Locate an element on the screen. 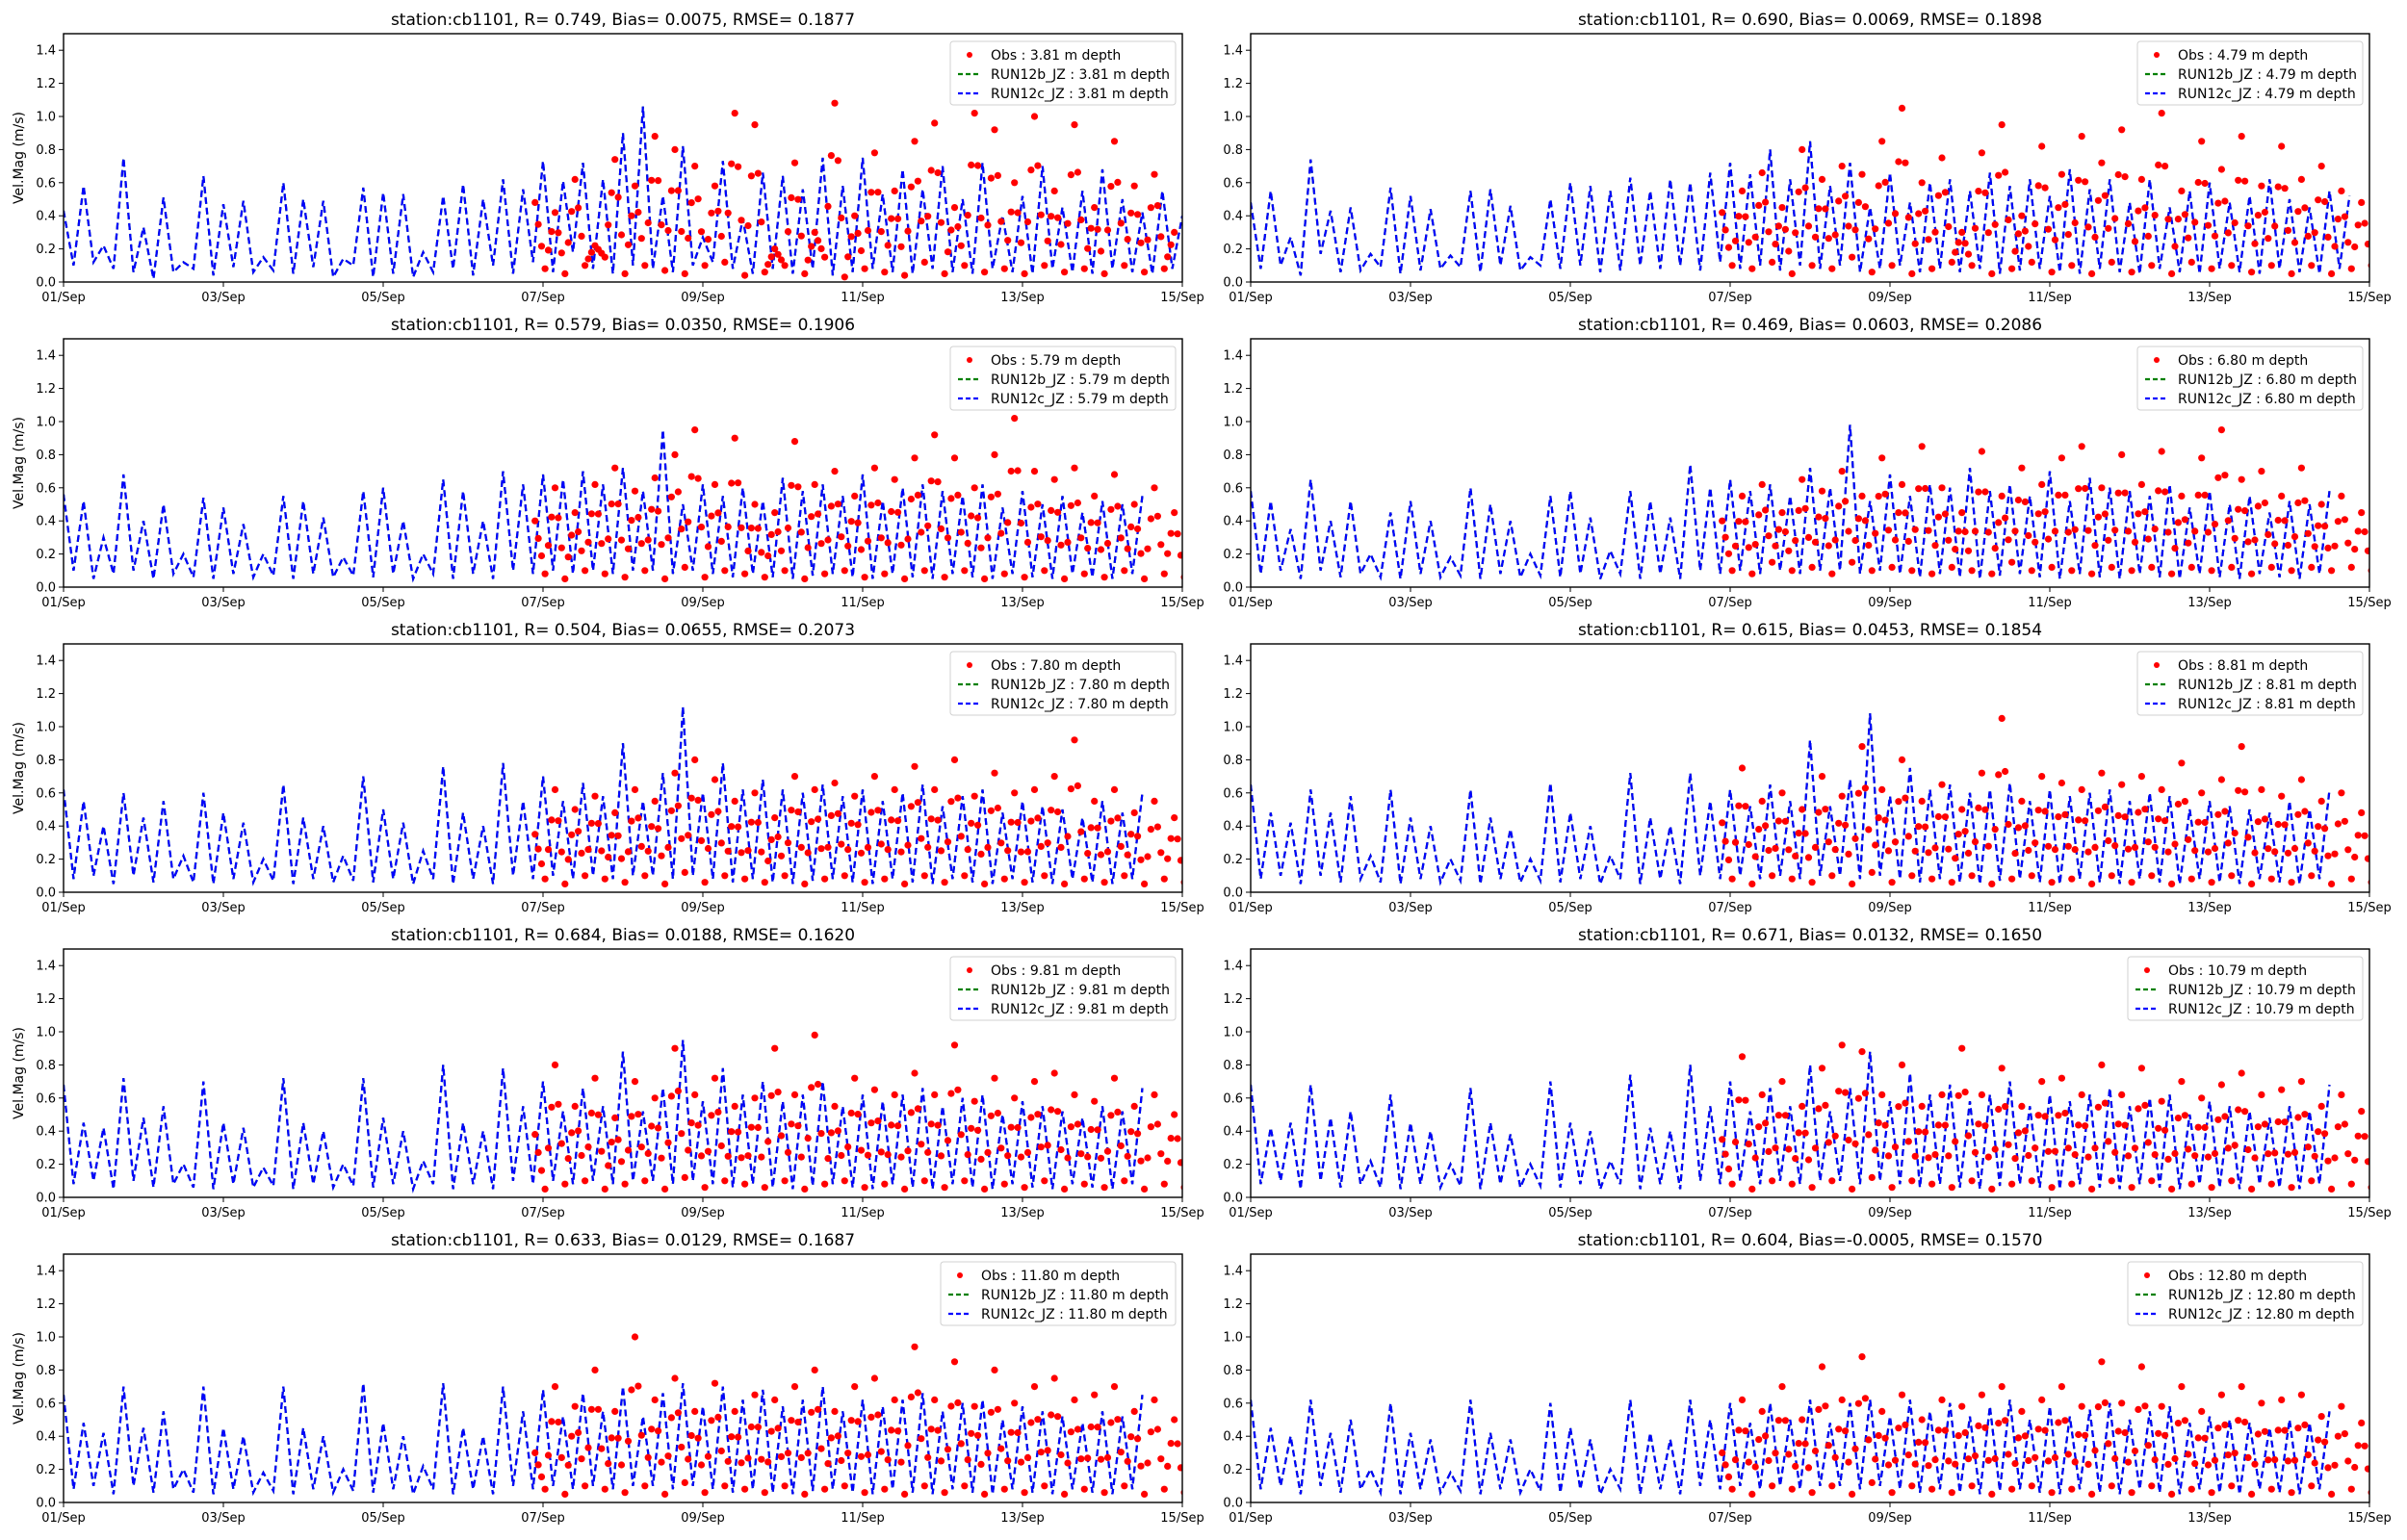 Image resolution: width=2407 pixels, height=1540 pixels. legend-run12c-label: RUN12c_JZ : 11.80 m depth is located at coordinates (1074, 1314).